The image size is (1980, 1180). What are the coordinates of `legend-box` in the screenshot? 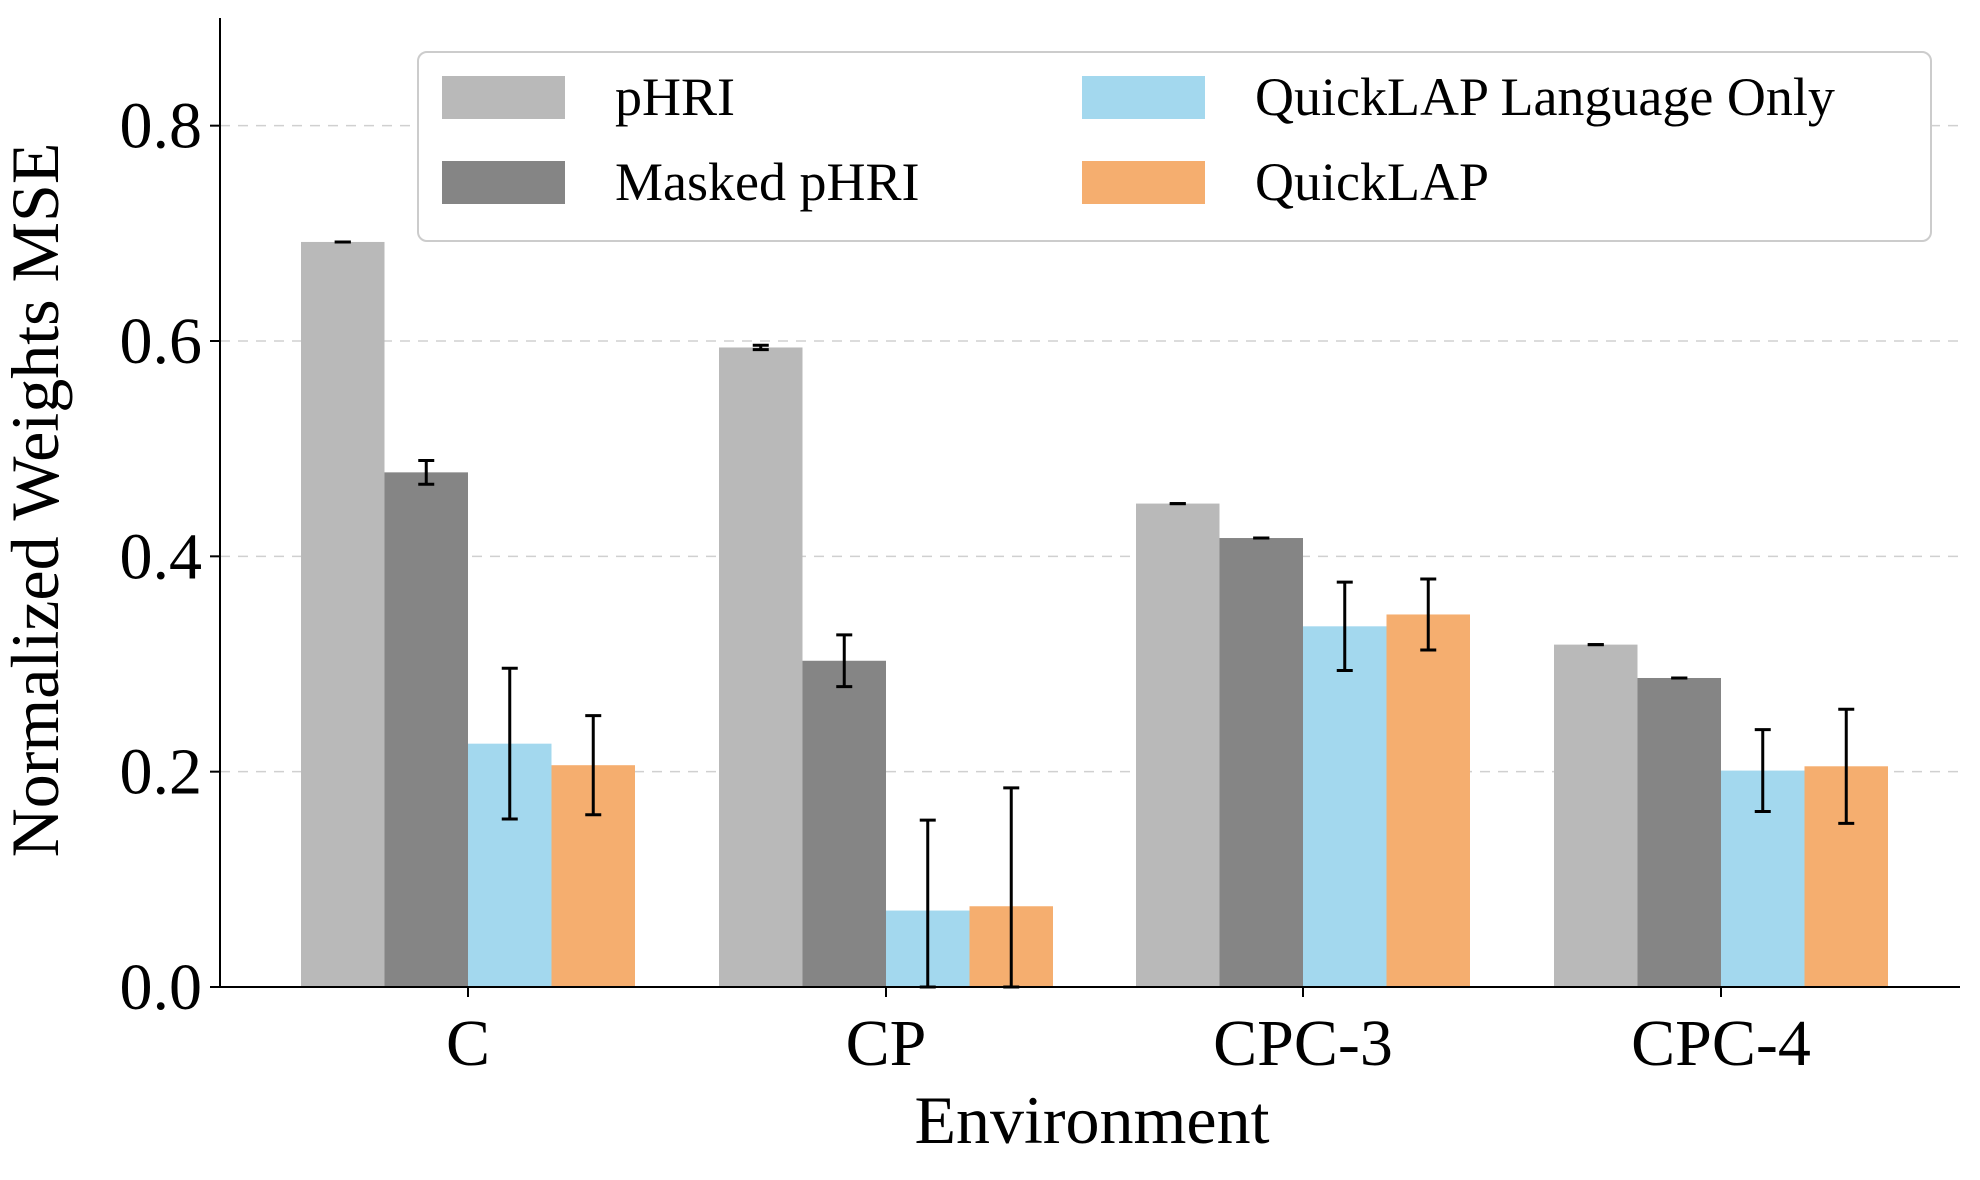 It's located at (1174, 146).